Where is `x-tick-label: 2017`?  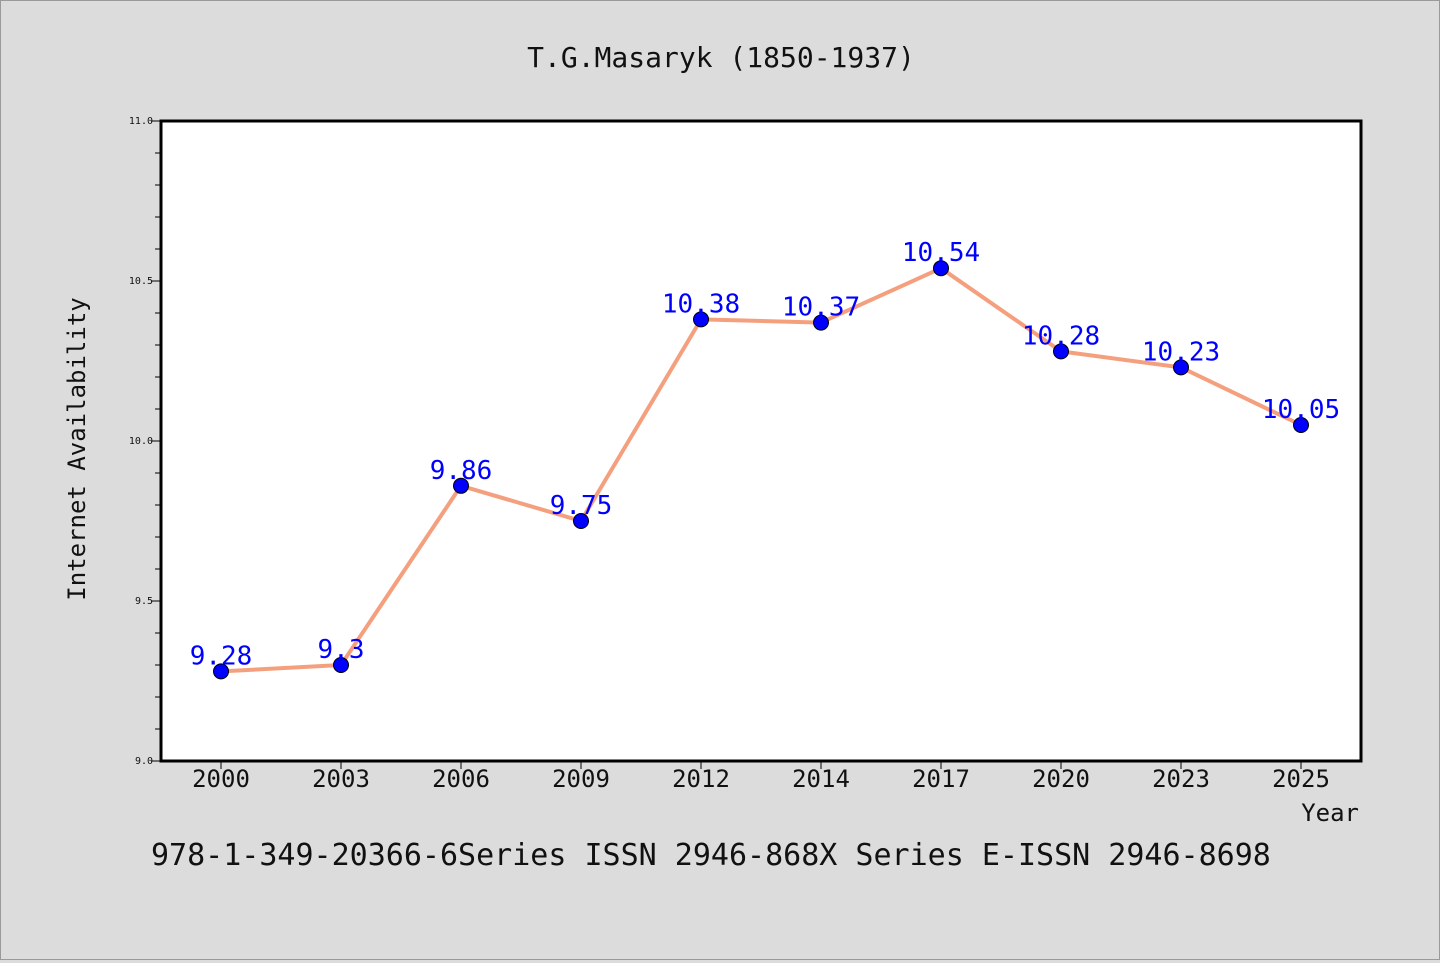
x-tick-label: 2017 is located at coordinates (941, 779).